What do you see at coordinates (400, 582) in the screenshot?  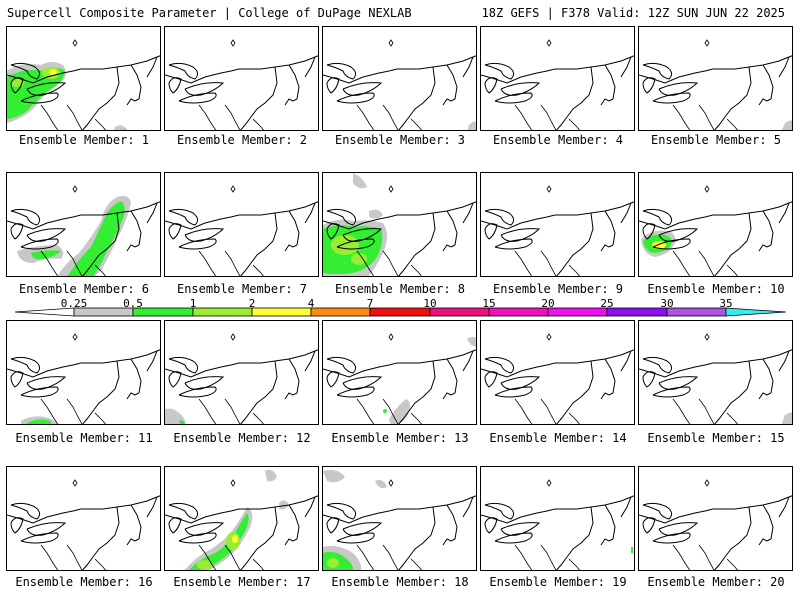 I see `member-label-18: Ensemble Member: 18` at bounding box center [400, 582].